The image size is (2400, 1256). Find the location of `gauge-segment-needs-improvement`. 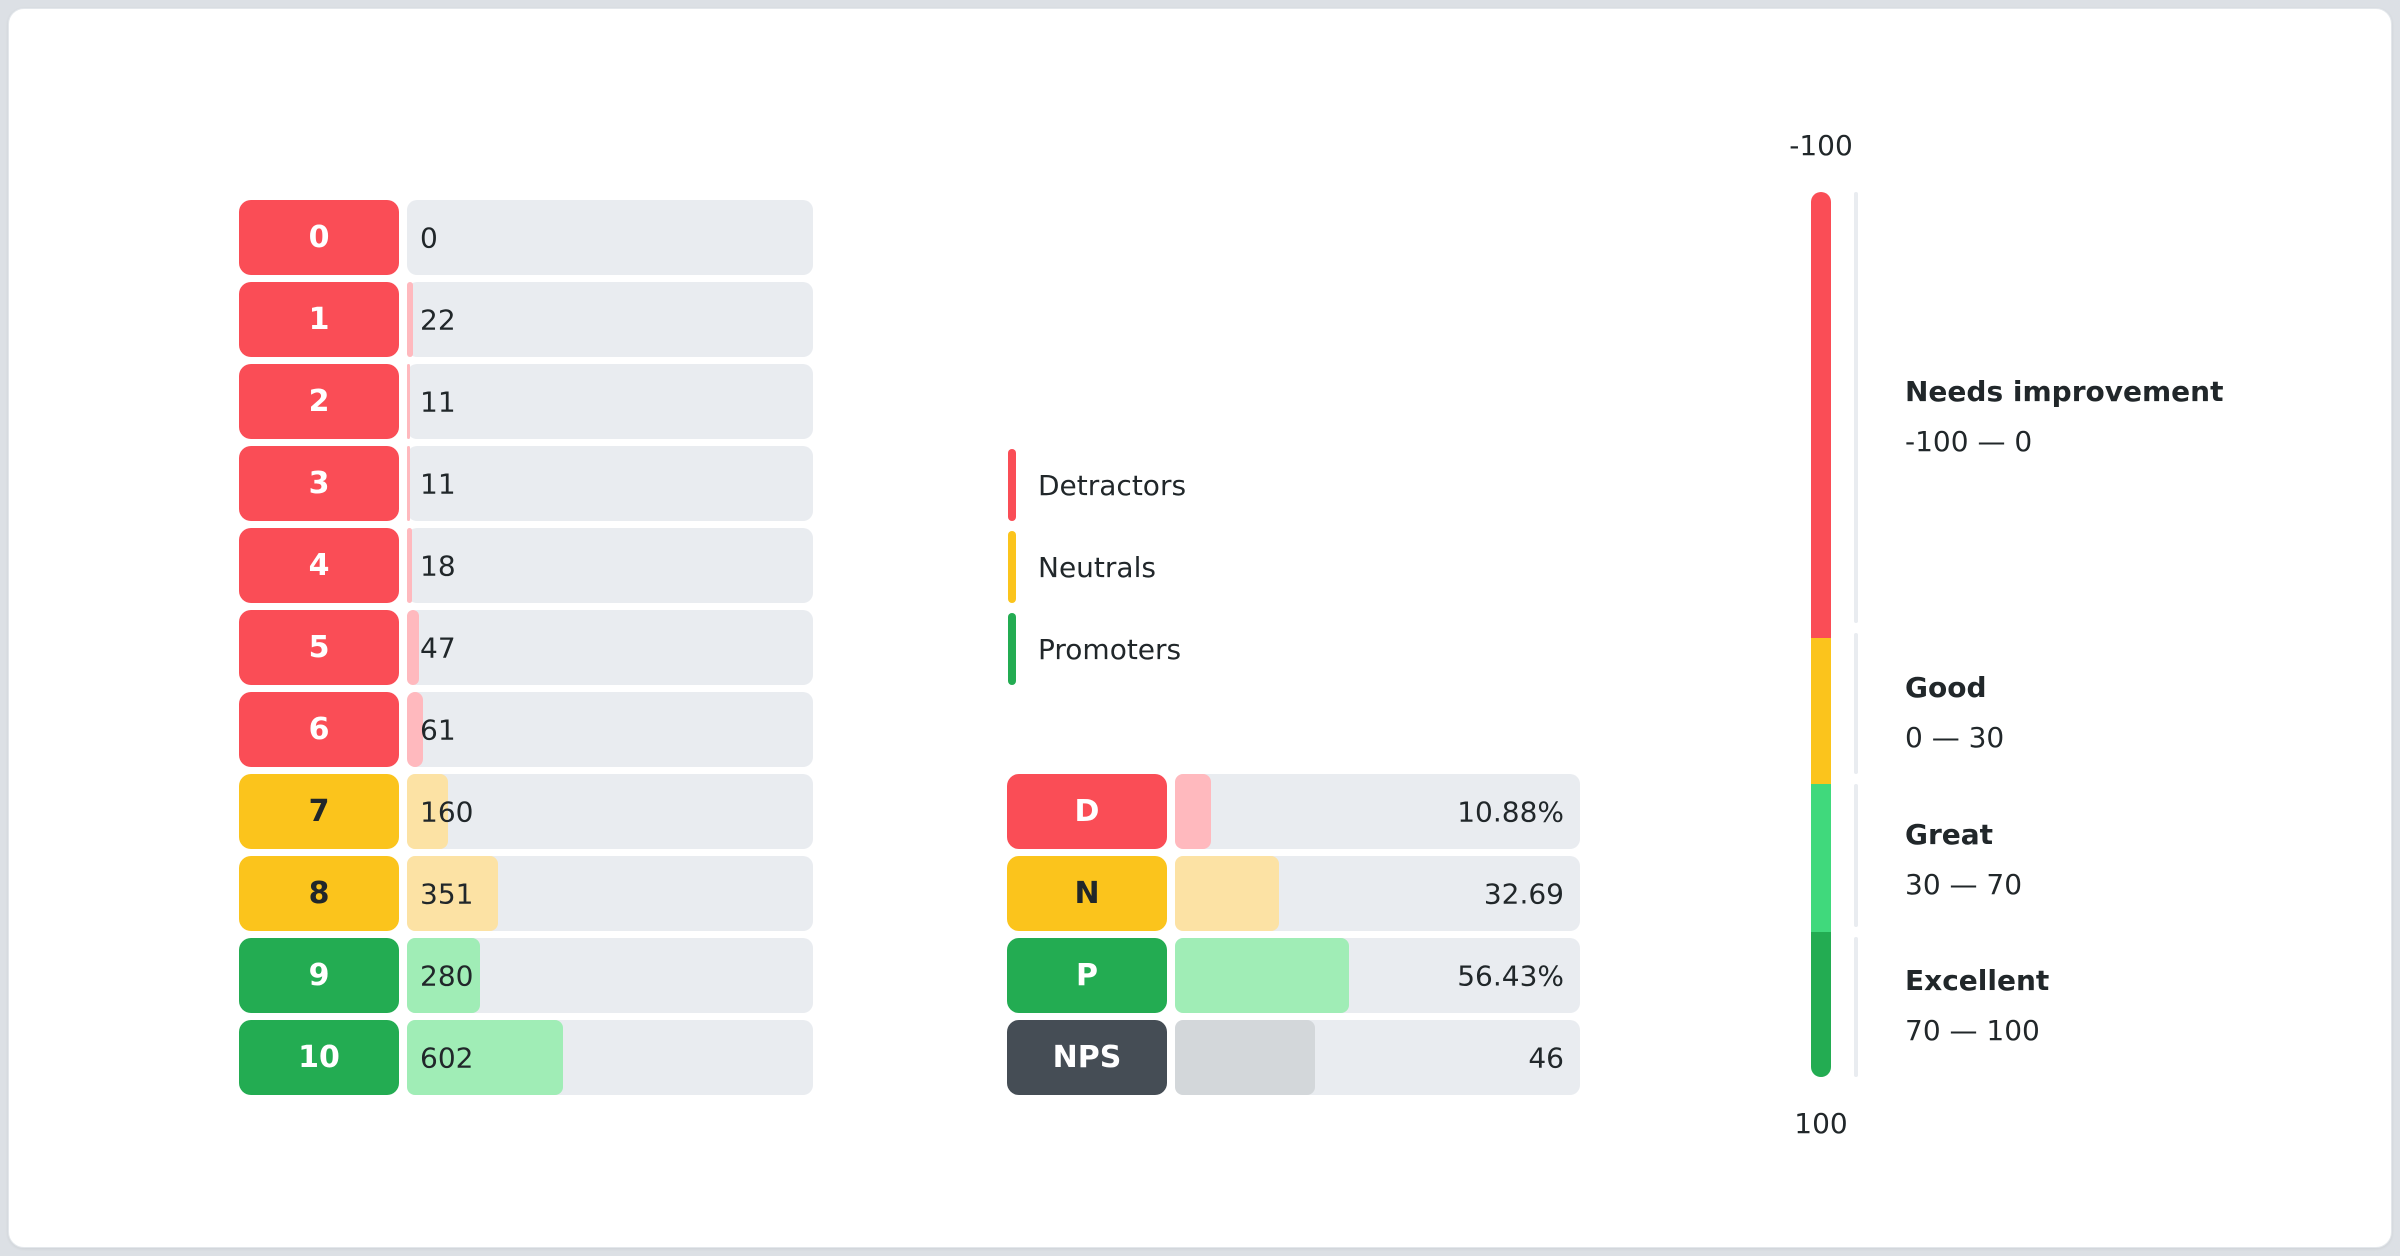

gauge-segment-needs-improvement is located at coordinates (1821, 415).